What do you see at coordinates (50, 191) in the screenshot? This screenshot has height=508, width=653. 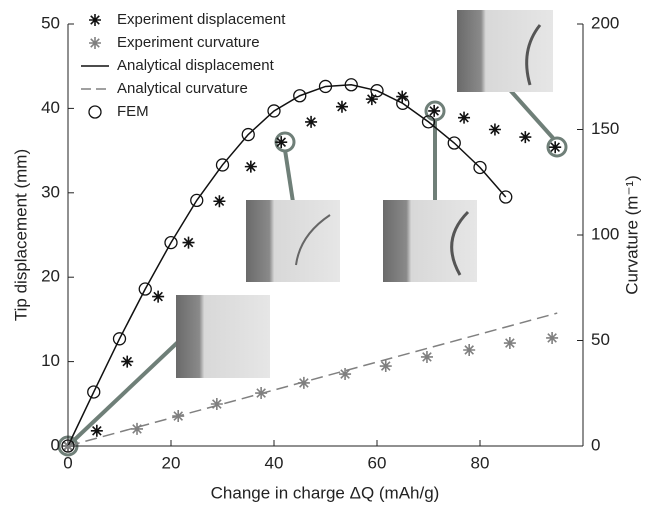 I see `y-tick-label: 30` at bounding box center [50, 191].